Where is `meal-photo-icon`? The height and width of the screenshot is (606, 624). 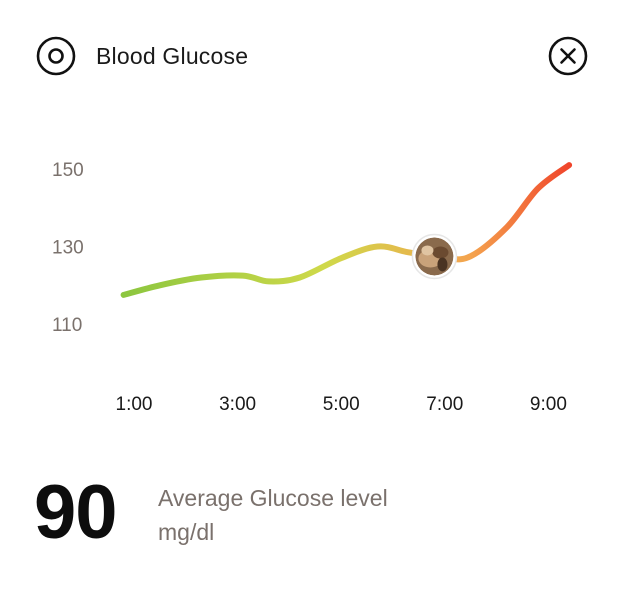
meal-photo-icon is located at coordinates (434, 256).